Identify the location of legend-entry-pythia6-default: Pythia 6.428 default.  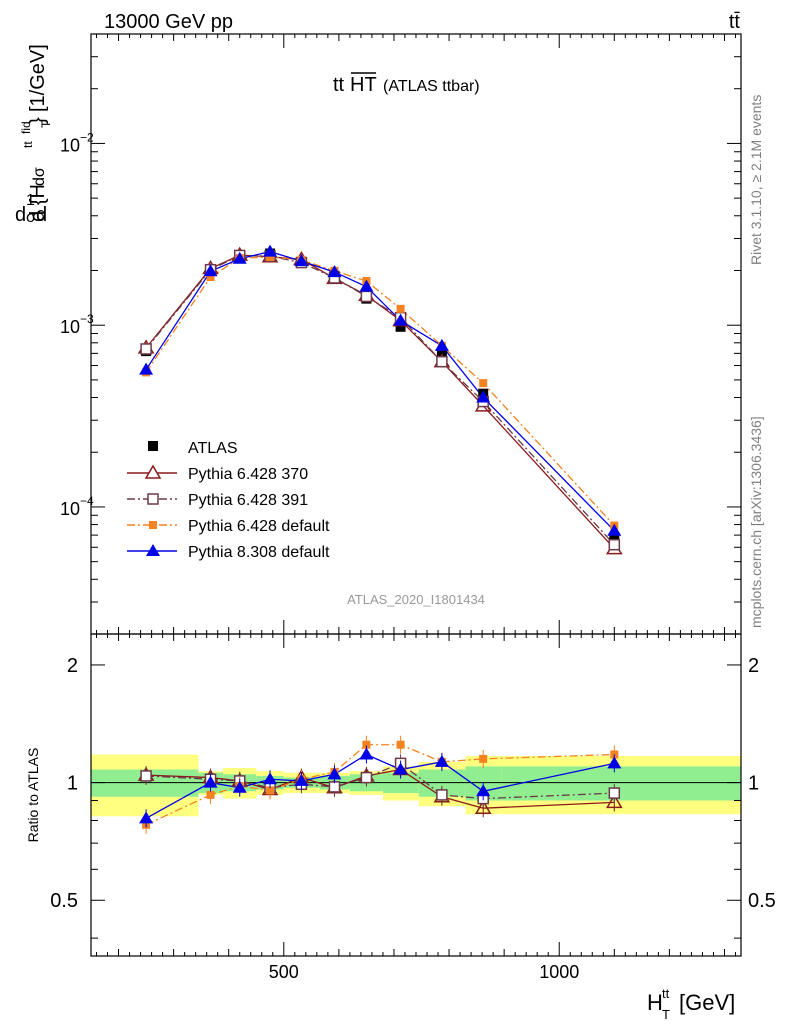
(228, 526).